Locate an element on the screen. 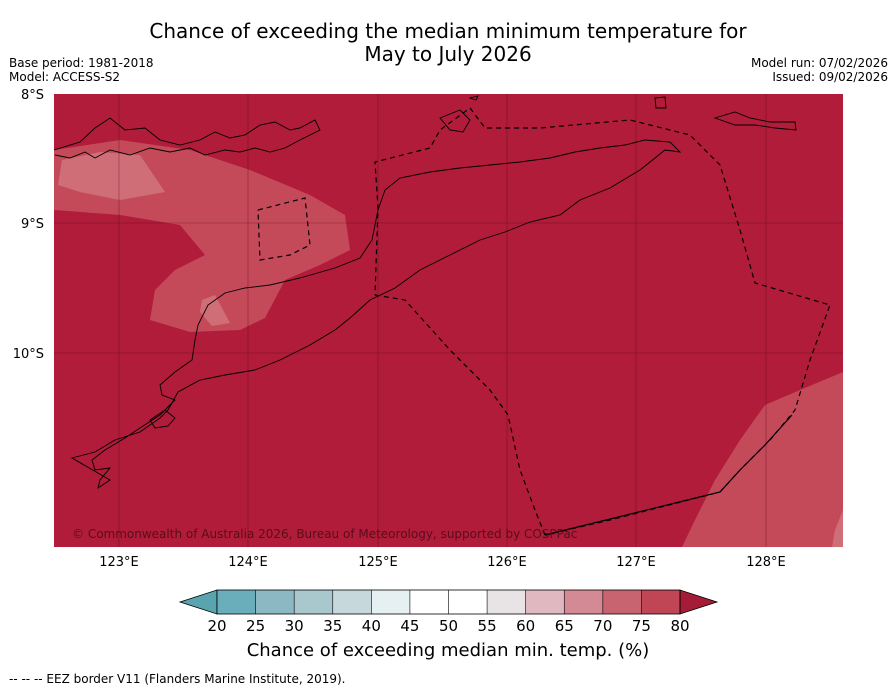 This screenshot has height=690, width=896. colorbar-tick-label: 50 is located at coordinates (448, 626).